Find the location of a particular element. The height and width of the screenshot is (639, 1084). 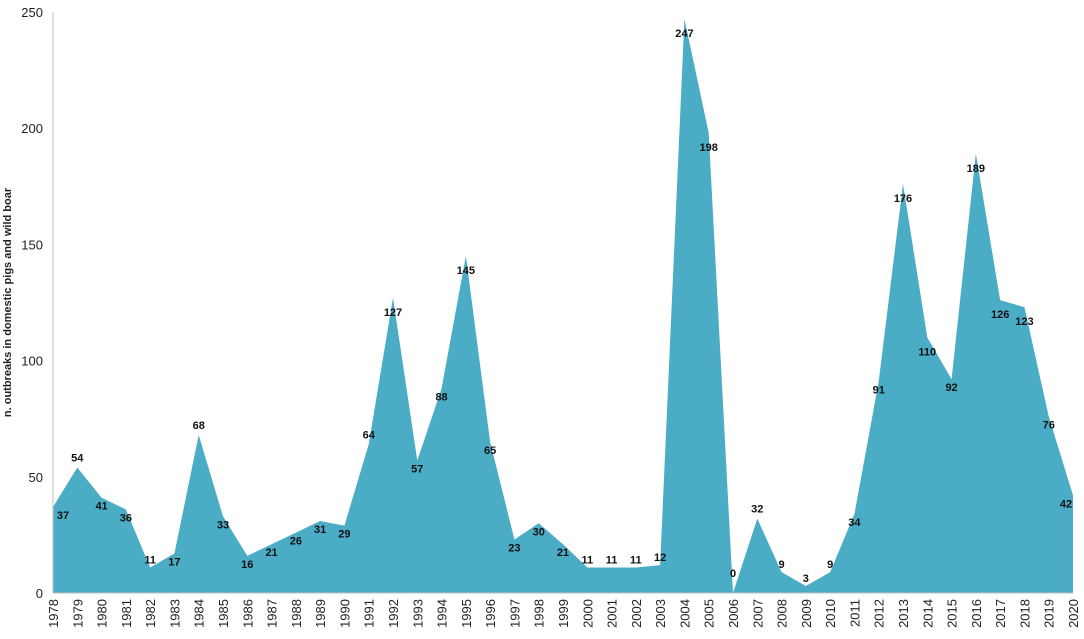

x-tick-label: 2014 is located at coordinates (927, 613).